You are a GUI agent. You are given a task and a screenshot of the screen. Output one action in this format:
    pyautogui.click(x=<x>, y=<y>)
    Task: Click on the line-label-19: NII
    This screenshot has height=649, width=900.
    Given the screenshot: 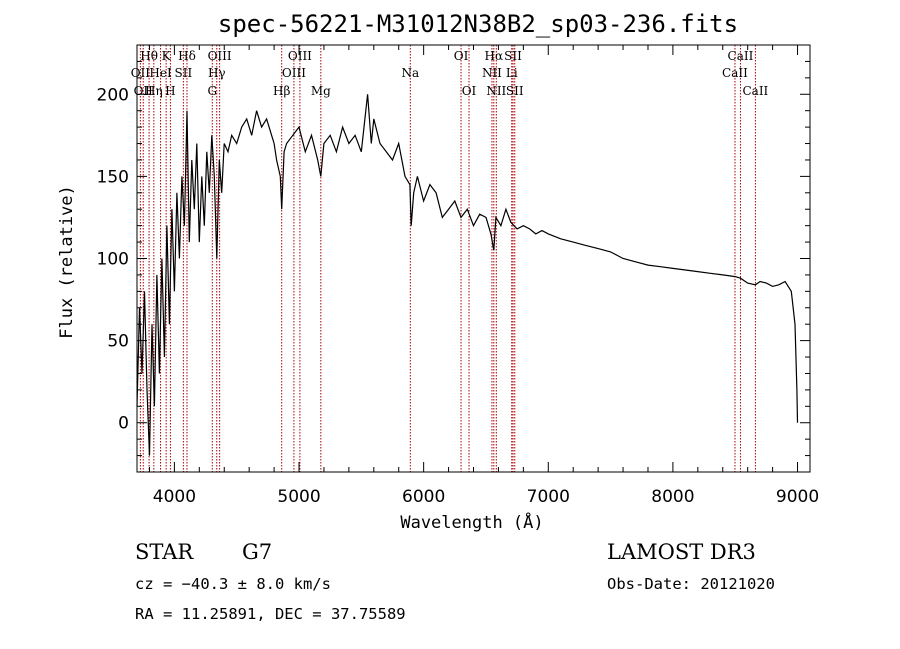 What is the action you would take?
    pyautogui.click(x=492, y=73)
    